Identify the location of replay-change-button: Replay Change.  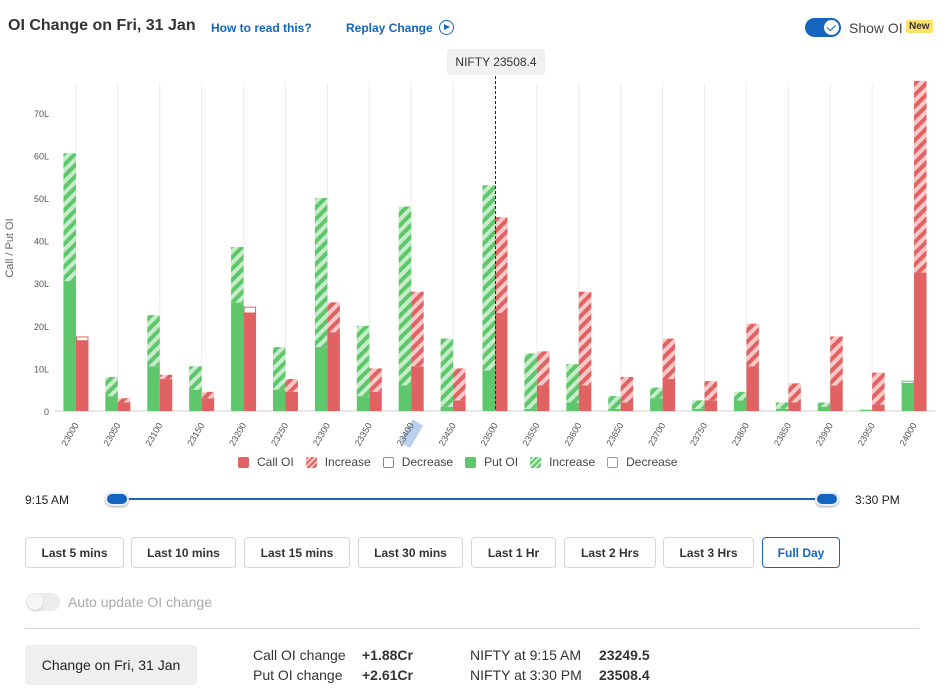
(400, 27).